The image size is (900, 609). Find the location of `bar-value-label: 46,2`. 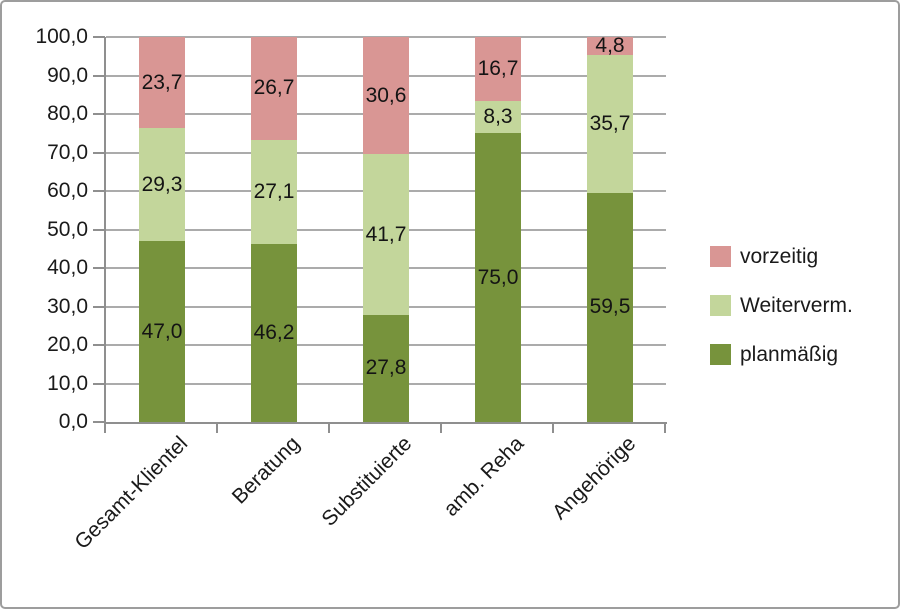

bar-value-label: 46,2 is located at coordinates (274, 333).